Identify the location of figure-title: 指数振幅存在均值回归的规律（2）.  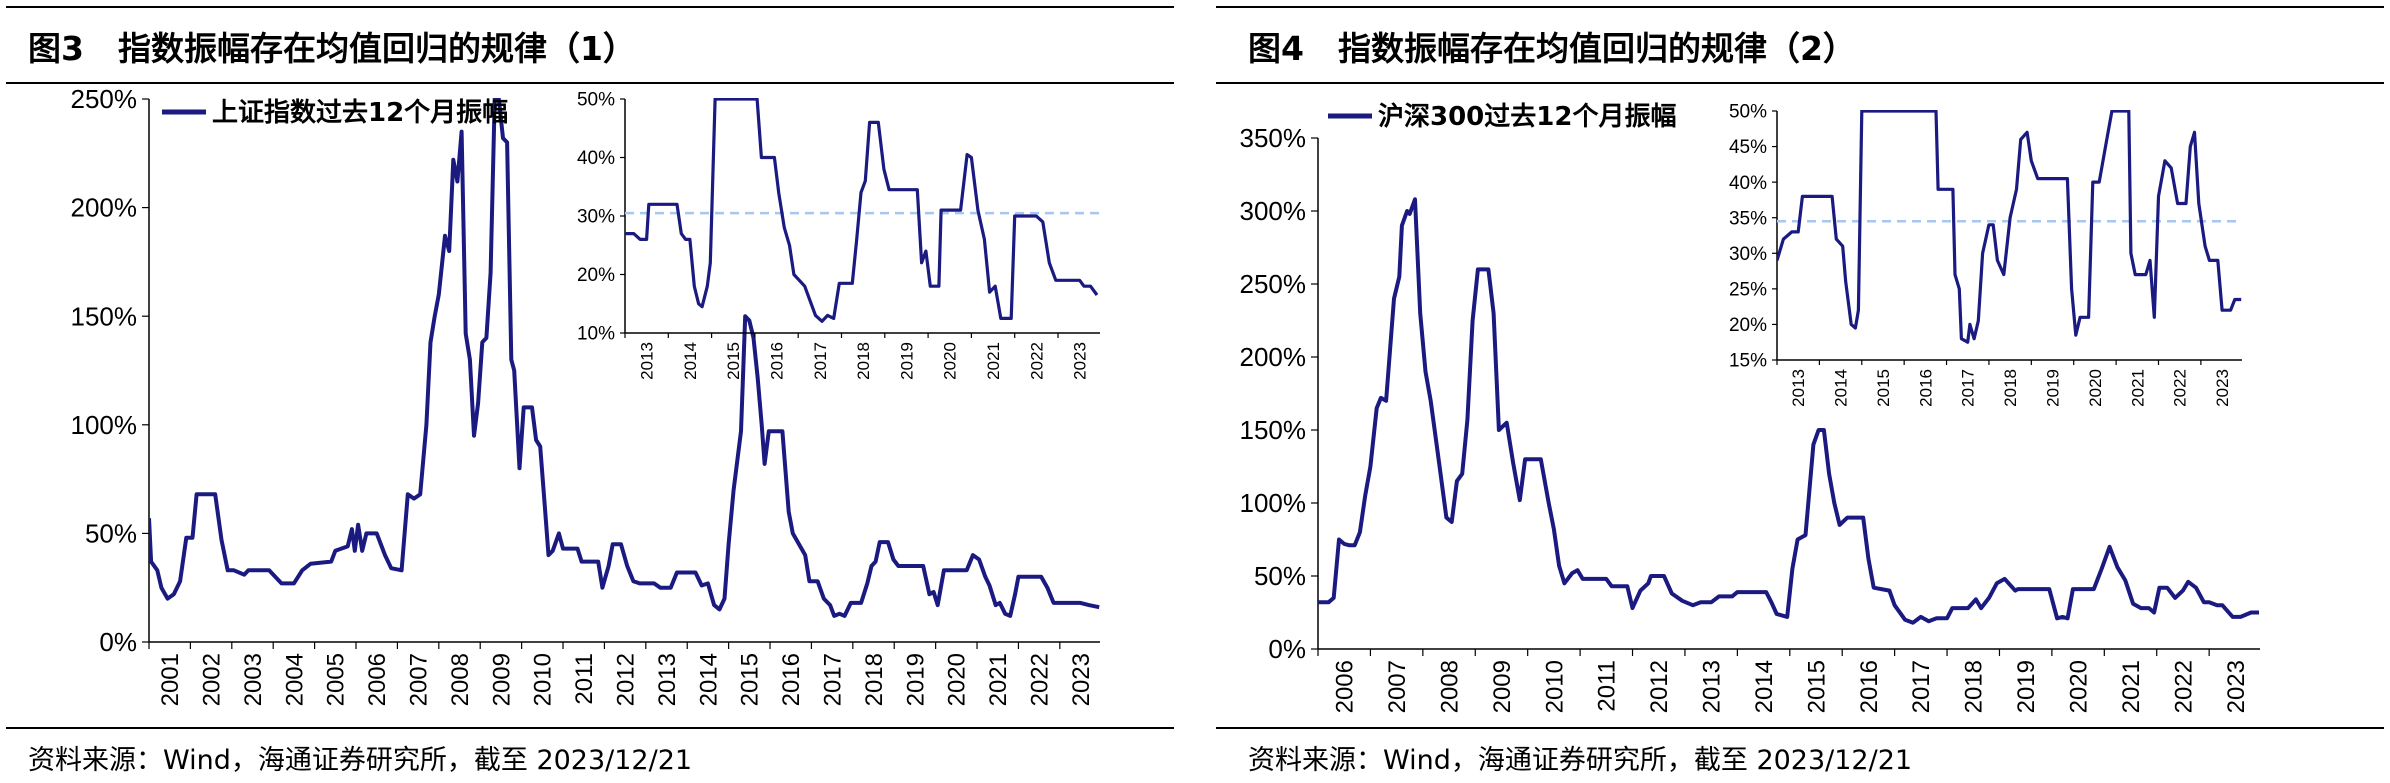
(1596, 48).